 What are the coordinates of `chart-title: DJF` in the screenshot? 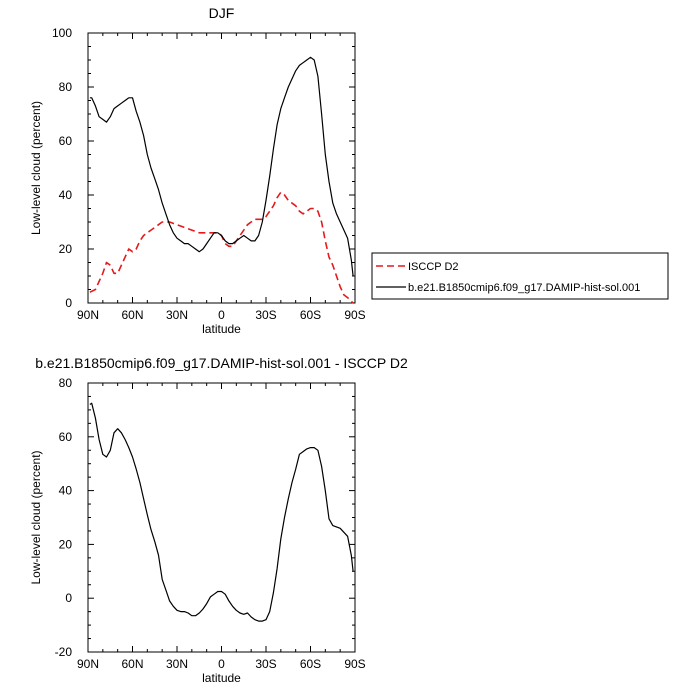 It's located at (222, 13).